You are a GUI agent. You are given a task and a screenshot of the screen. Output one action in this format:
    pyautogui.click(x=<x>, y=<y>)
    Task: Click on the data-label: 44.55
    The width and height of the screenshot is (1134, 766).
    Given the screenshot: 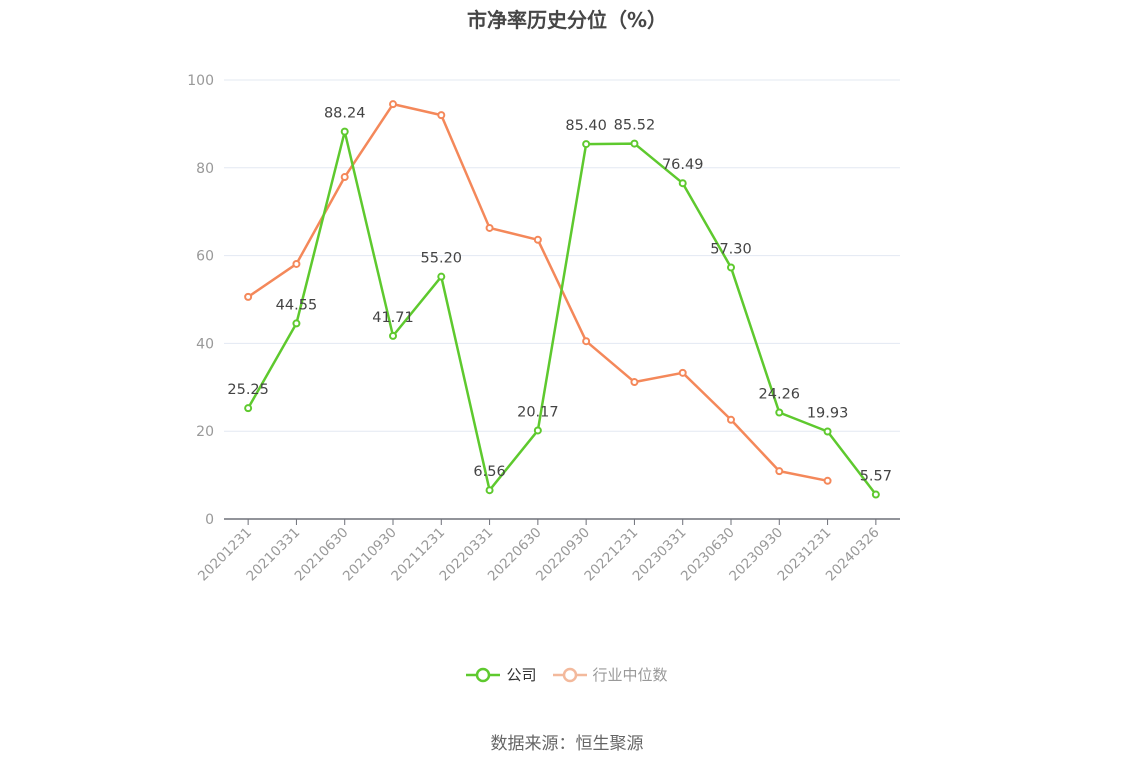 What is the action you would take?
    pyautogui.click(x=297, y=305)
    